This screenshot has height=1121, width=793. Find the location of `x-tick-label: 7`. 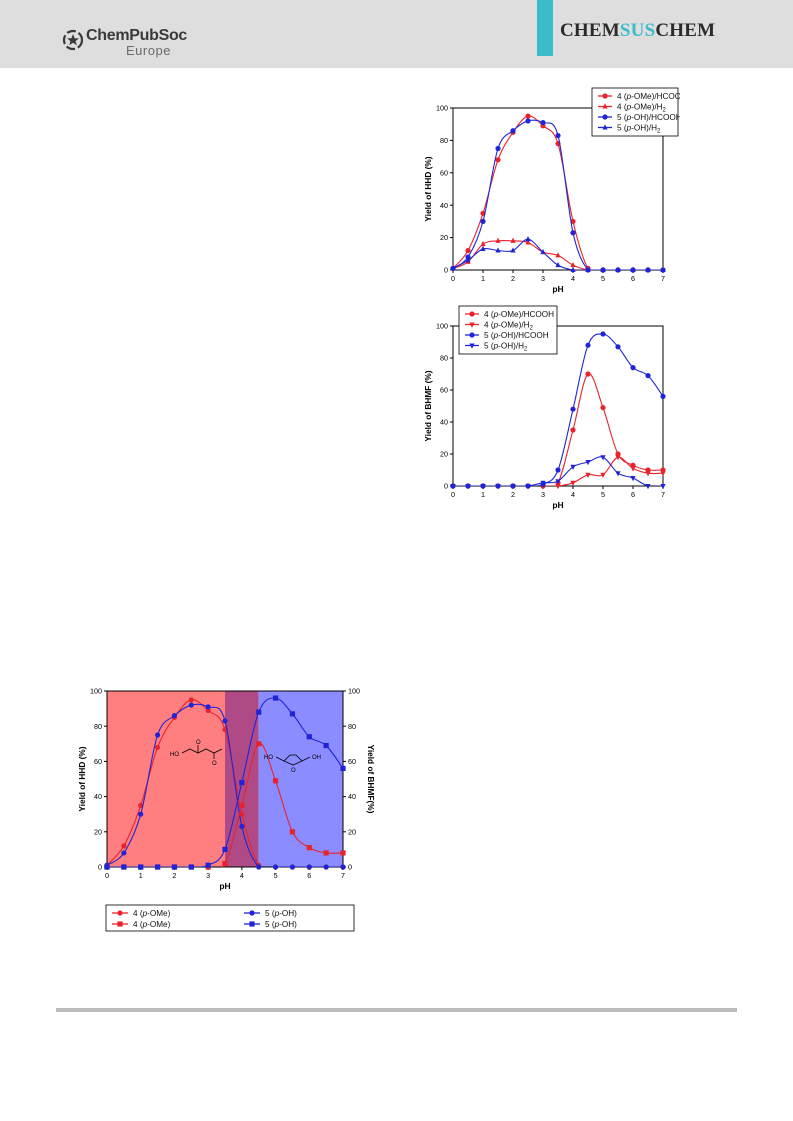

x-tick-label: 7 is located at coordinates (663, 278).